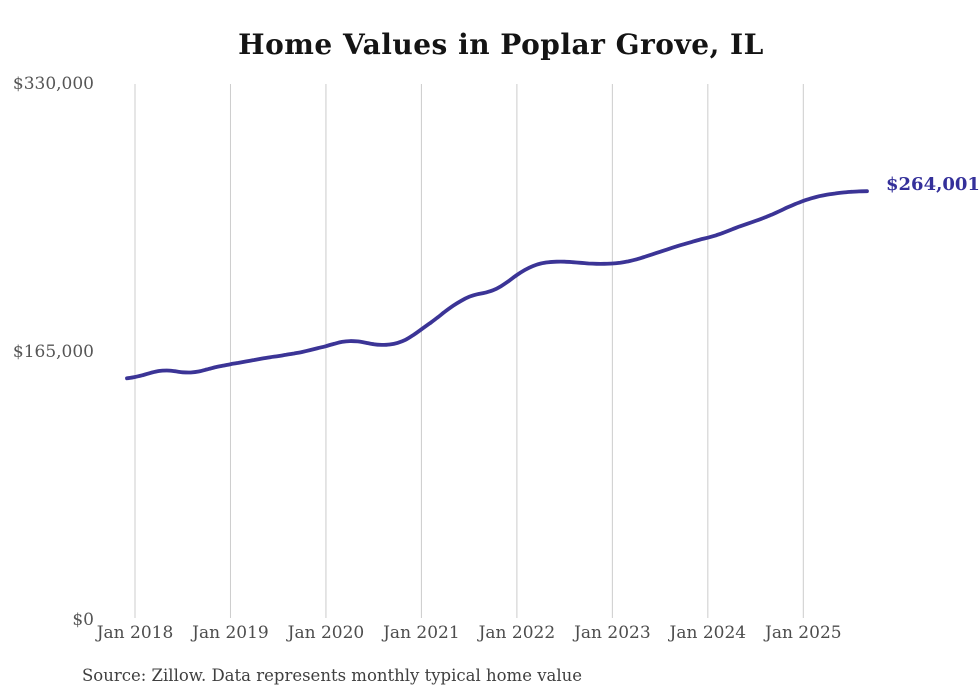  I want to click on latest-value-label: $264,001, so click(933, 184).